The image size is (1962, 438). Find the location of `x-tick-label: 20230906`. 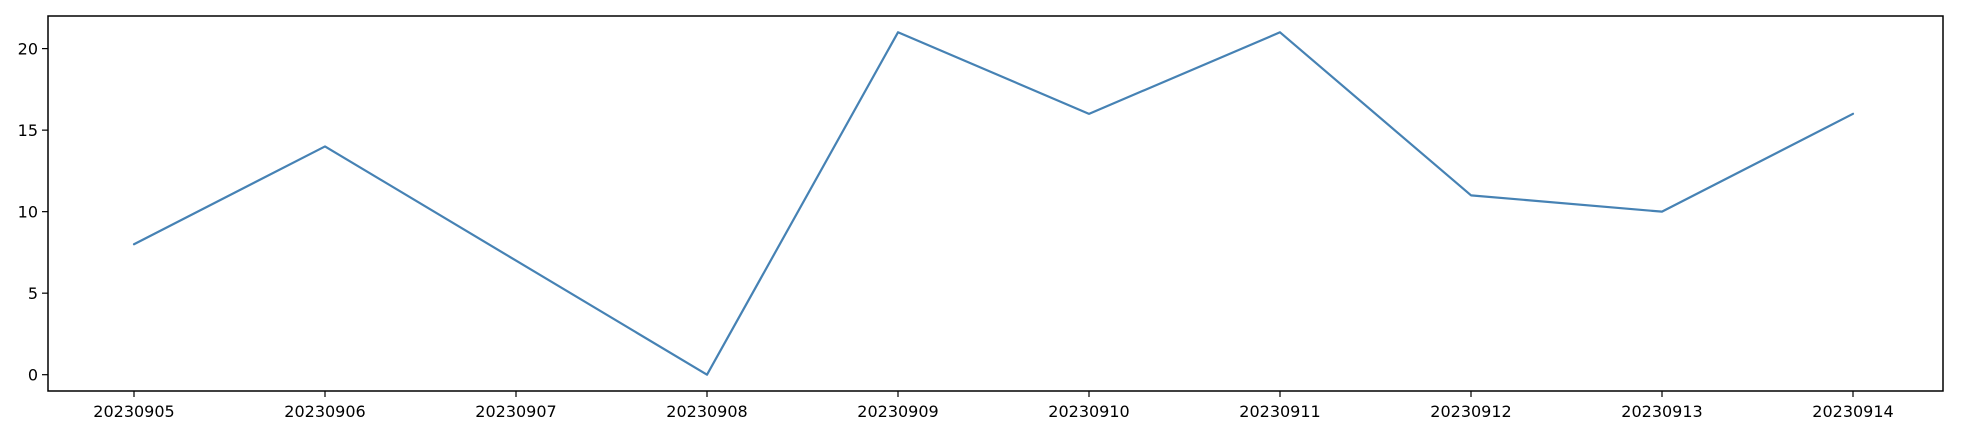

x-tick-label: 20230906 is located at coordinates (324, 411).